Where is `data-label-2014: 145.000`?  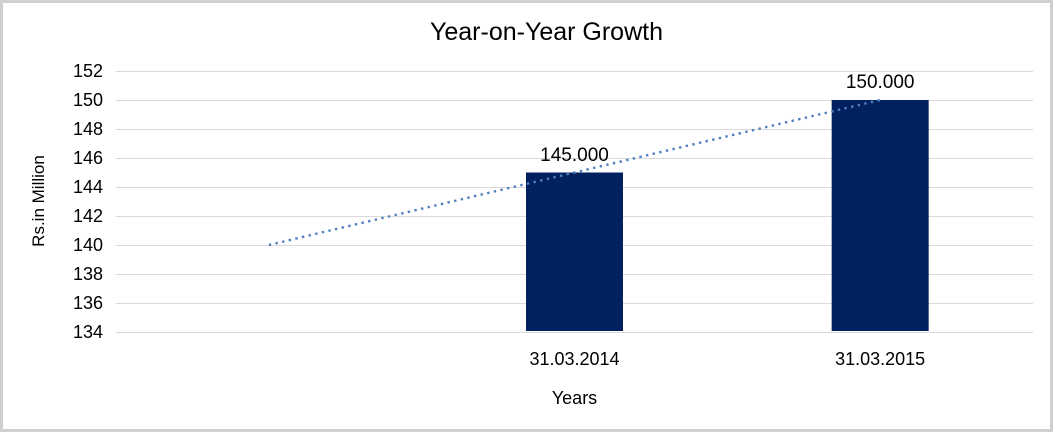 data-label-2014: 145.000 is located at coordinates (574, 155).